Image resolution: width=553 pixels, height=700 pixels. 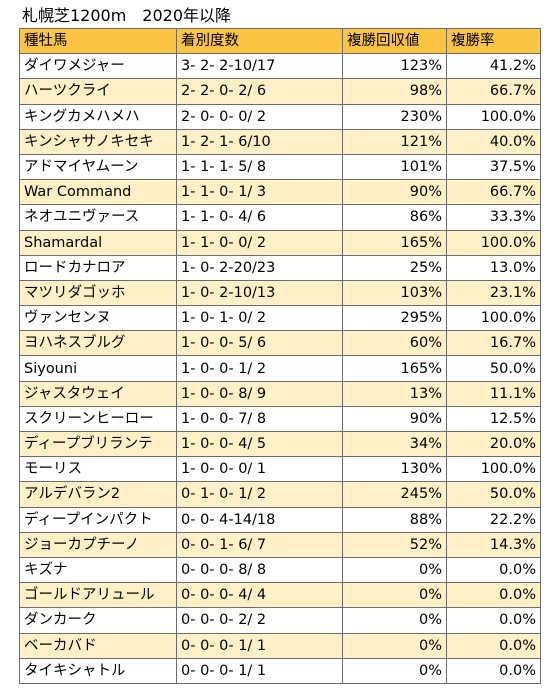 I want to click on place-rate-cell: 40.0%, so click(x=493, y=141).